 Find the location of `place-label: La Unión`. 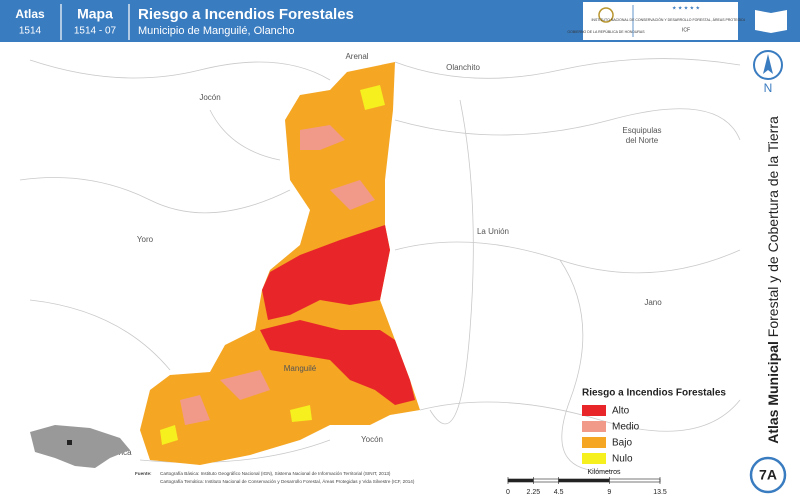

place-label: La Unión is located at coordinates (493, 231).